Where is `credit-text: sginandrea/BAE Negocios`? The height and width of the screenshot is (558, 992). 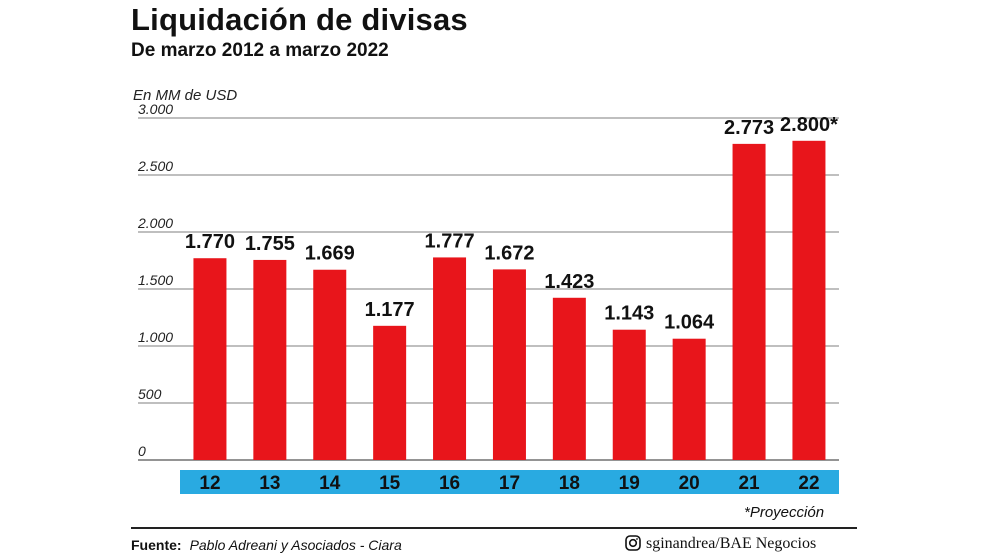
credit-text: sginandrea/BAE Negocios is located at coordinates (731, 543).